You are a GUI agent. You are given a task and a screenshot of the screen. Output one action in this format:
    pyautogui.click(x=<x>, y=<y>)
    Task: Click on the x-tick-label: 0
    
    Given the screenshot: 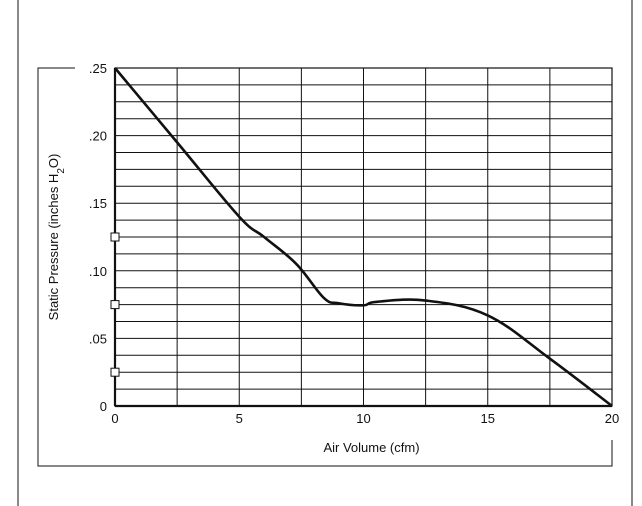 What is the action you would take?
    pyautogui.click(x=114, y=418)
    